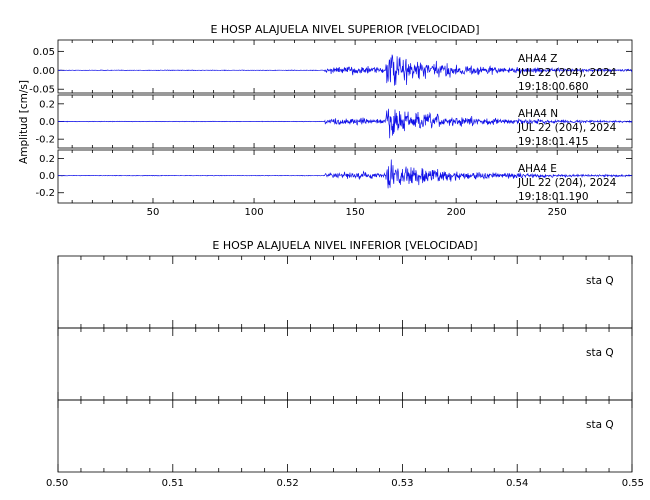 The height and width of the screenshot is (500, 650). Describe the element at coordinates (553, 197) in the screenshot. I see `record-time: 19:18:01.190` at that location.